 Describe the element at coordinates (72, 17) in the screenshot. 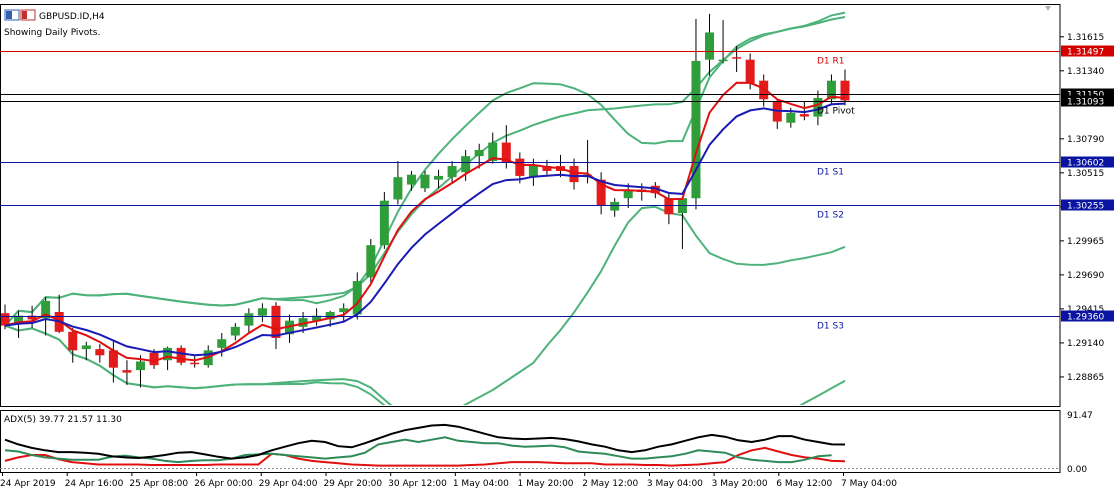

I see `symbol-title: GBPUSD.ID,H4` at that location.